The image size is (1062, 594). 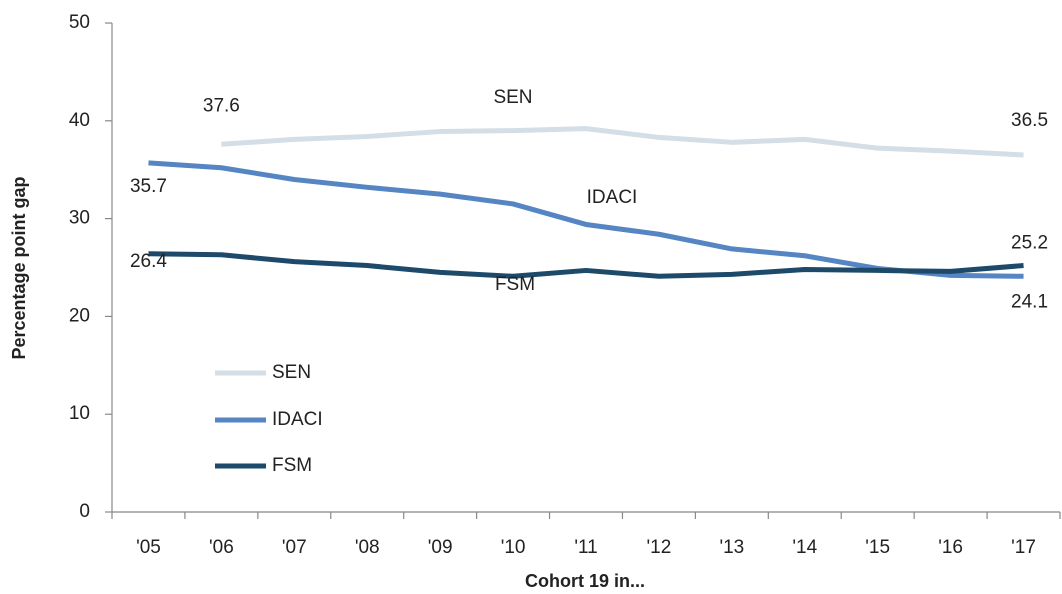 What do you see at coordinates (292, 465) in the screenshot?
I see `legend-label: FSM` at bounding box center [292, 465].